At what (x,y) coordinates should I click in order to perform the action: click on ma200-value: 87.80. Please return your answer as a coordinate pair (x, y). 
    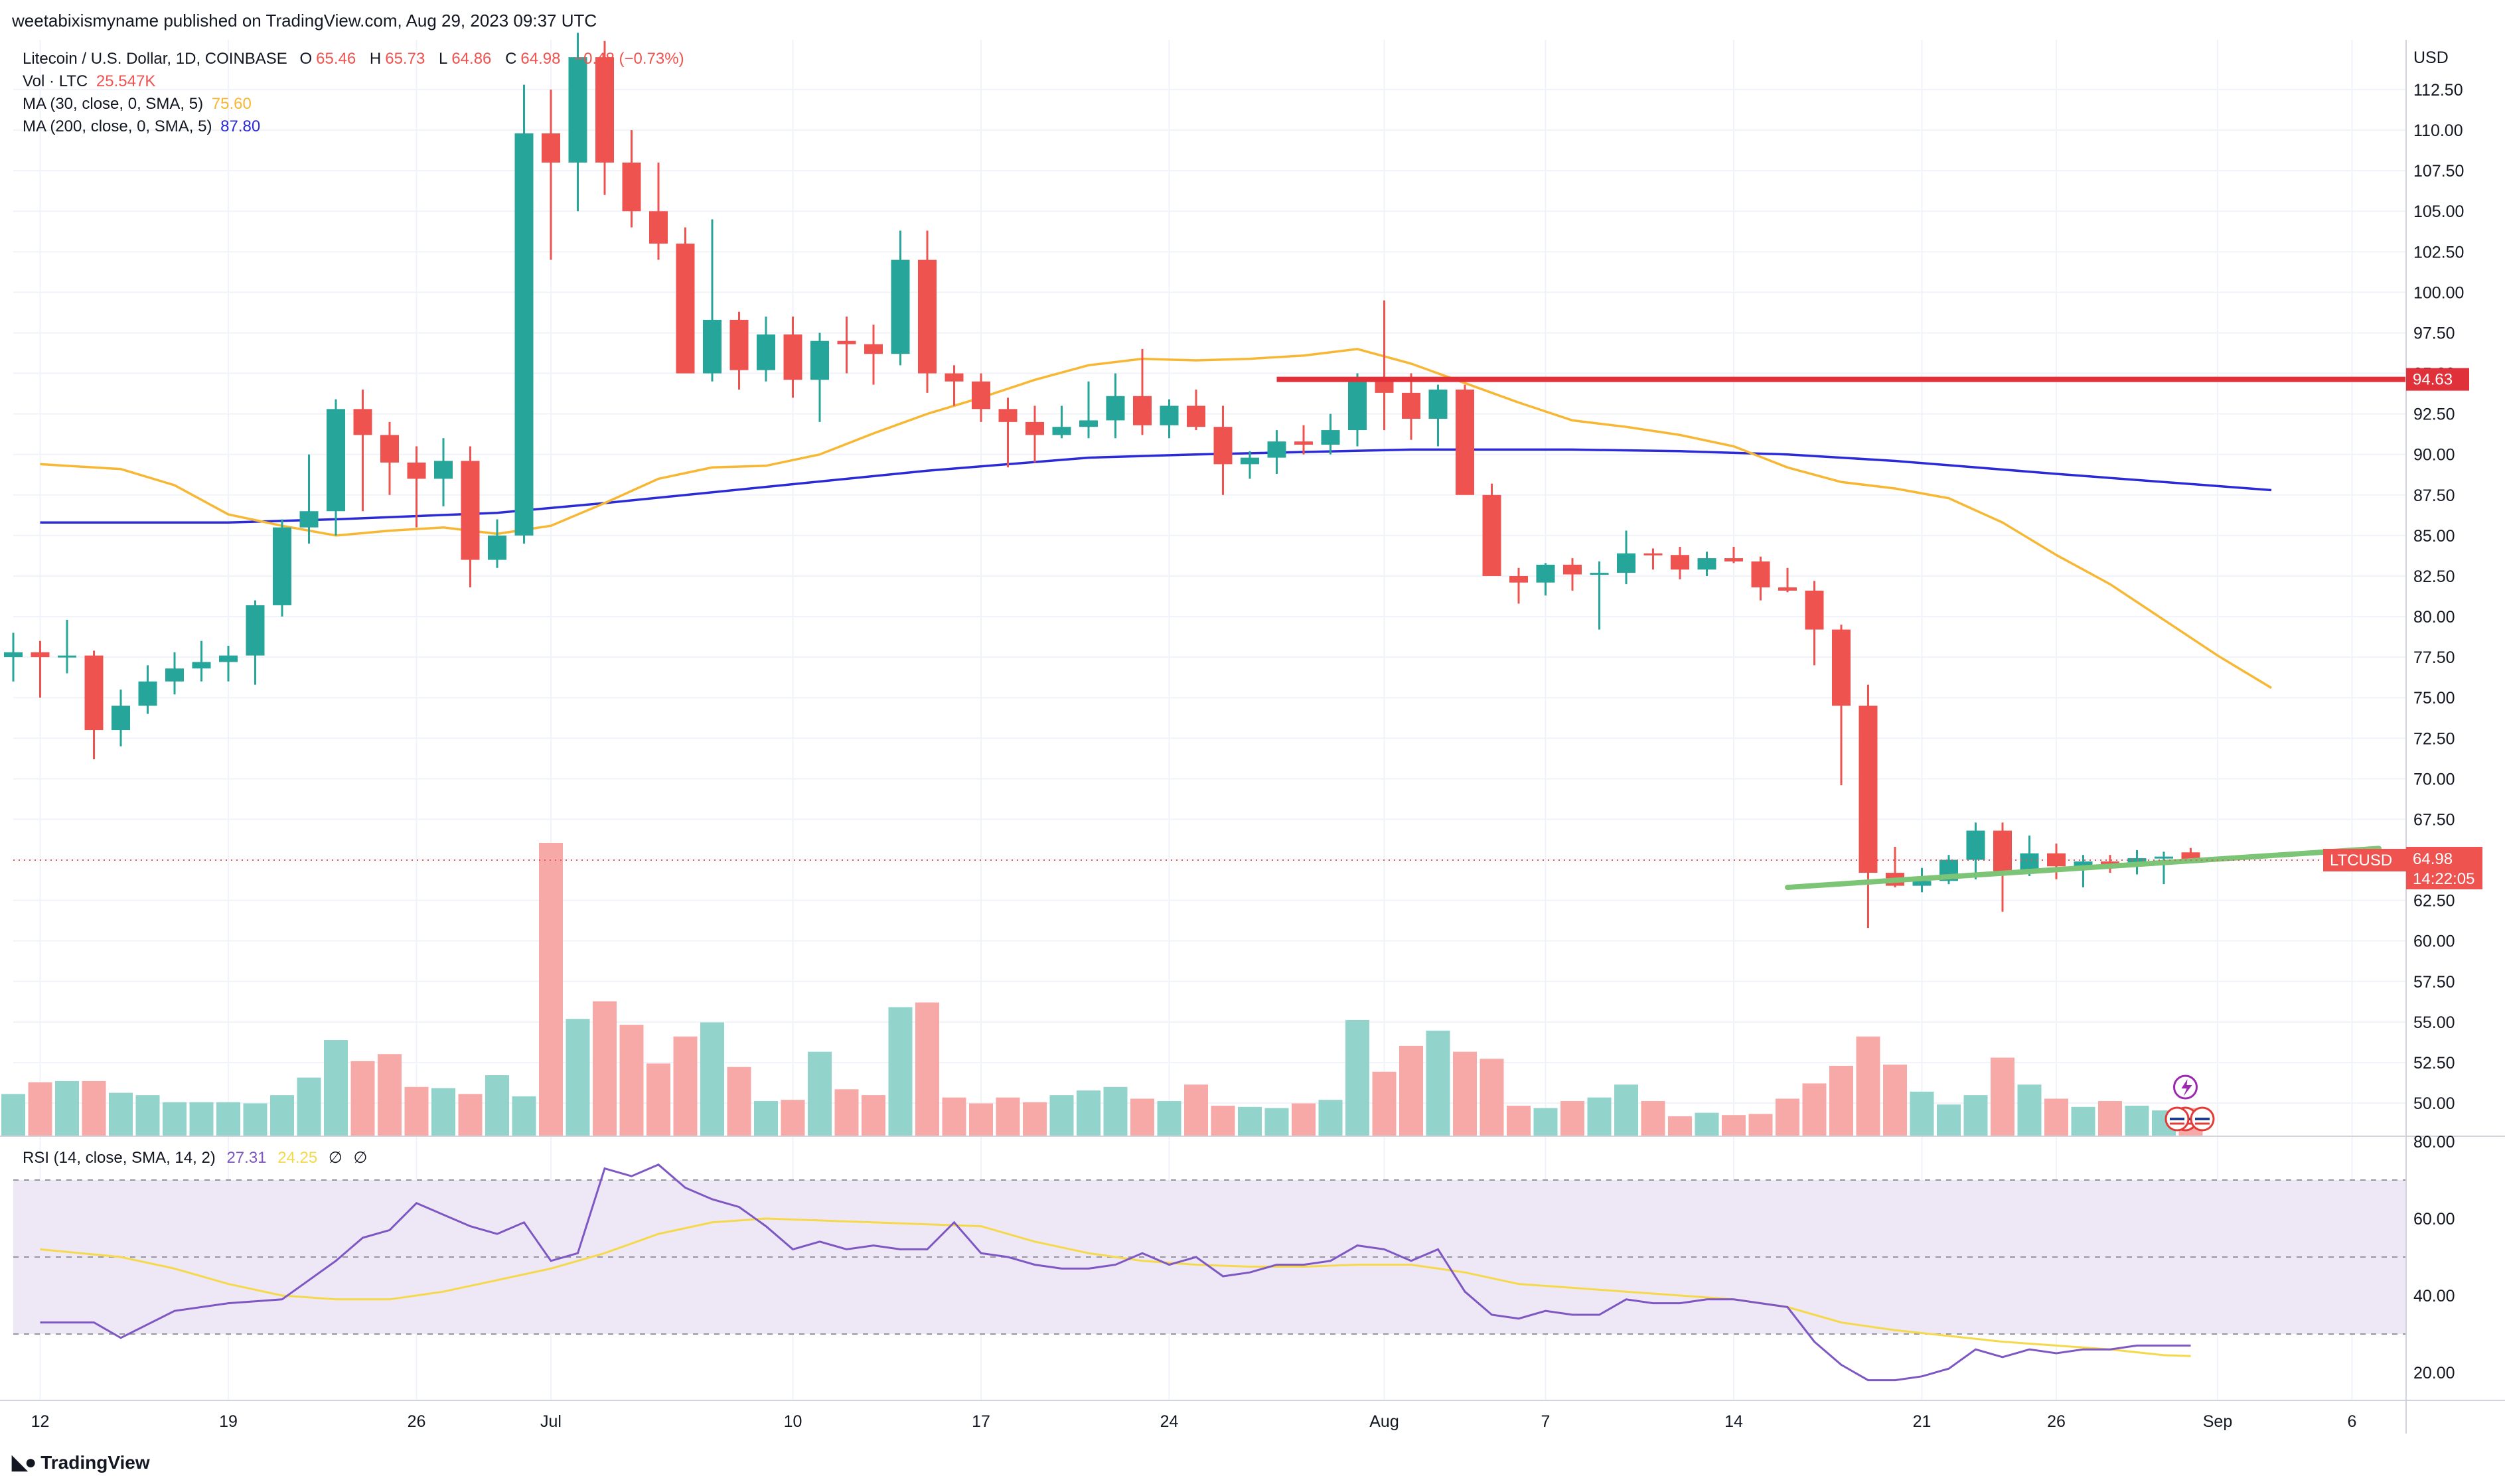
    Looking at the image, I should click on (240, 126).